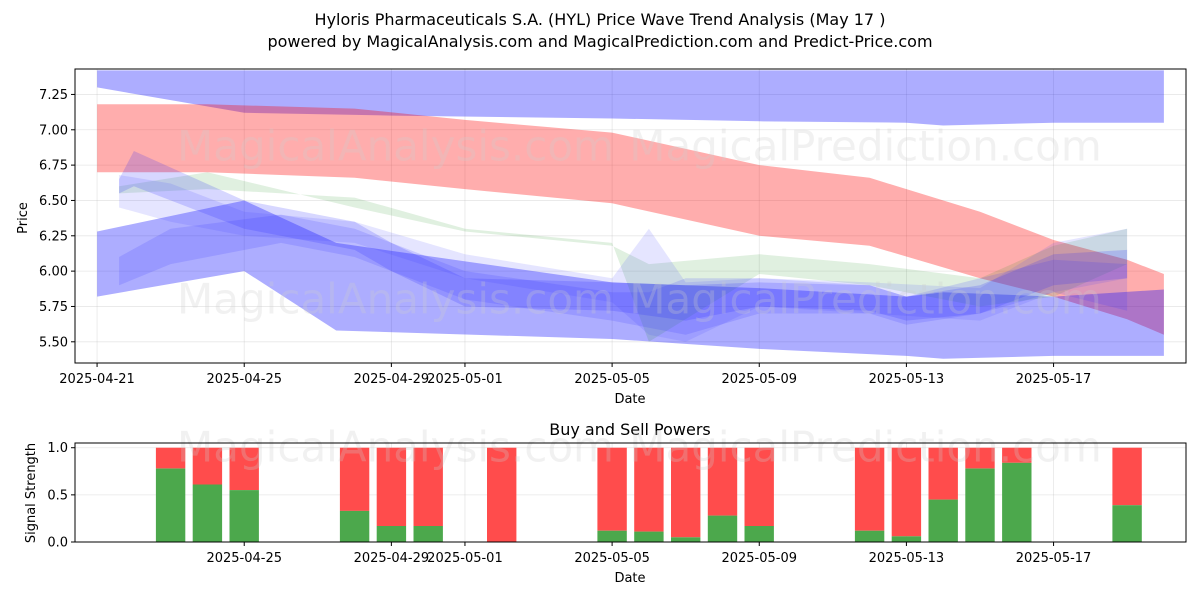 The height and width of the screenshot is (600, 1200). I want to click on y-tick-label: 1.0, so click(57, 448).